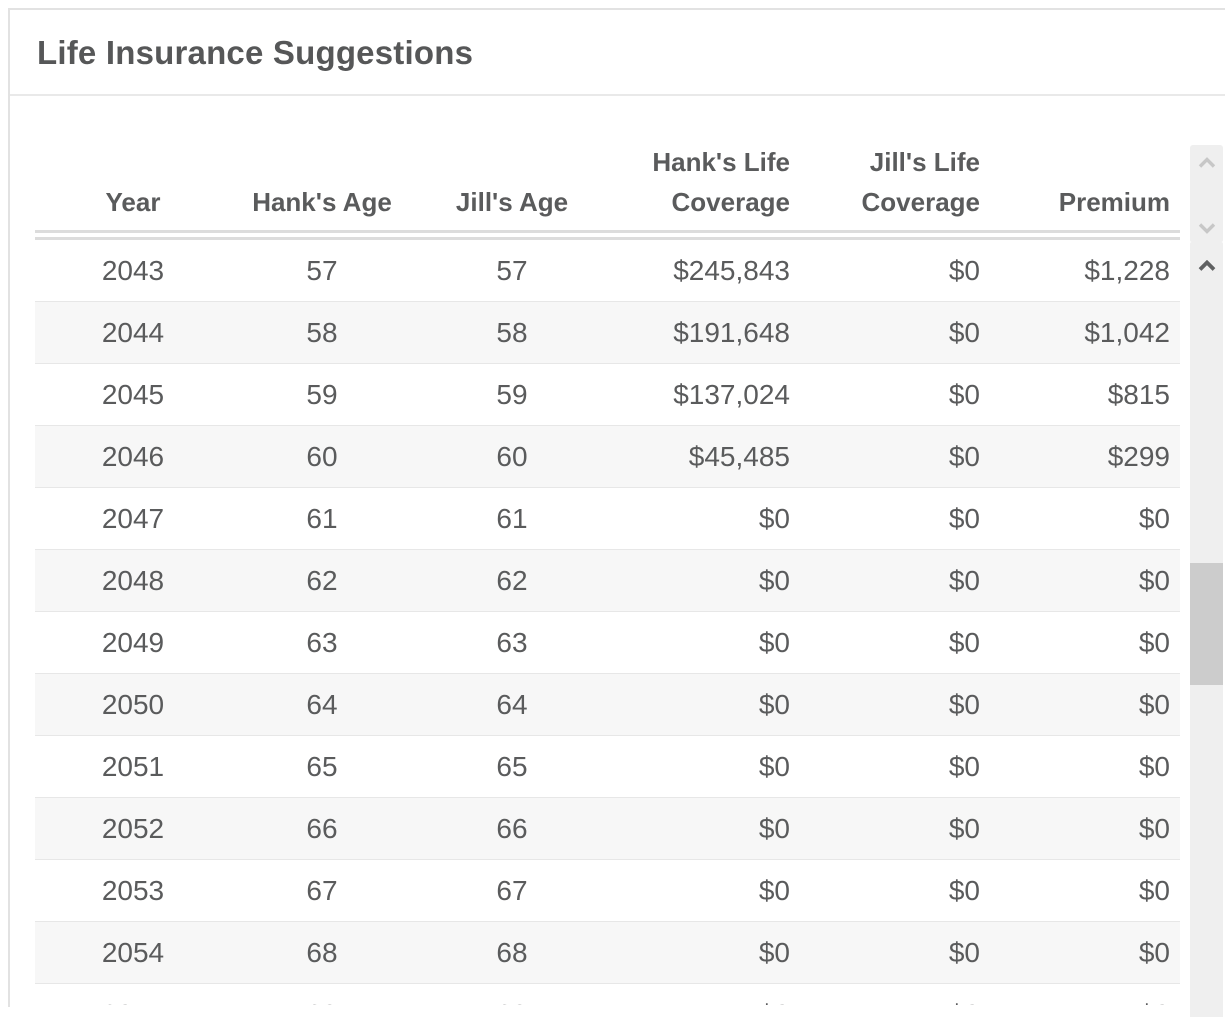 The image size is (1225, 1017). What do you see at coordinates (1127, 332) in the screenshot?
I see `cell-premium: $1,042` at bounding box center [1127, 332].